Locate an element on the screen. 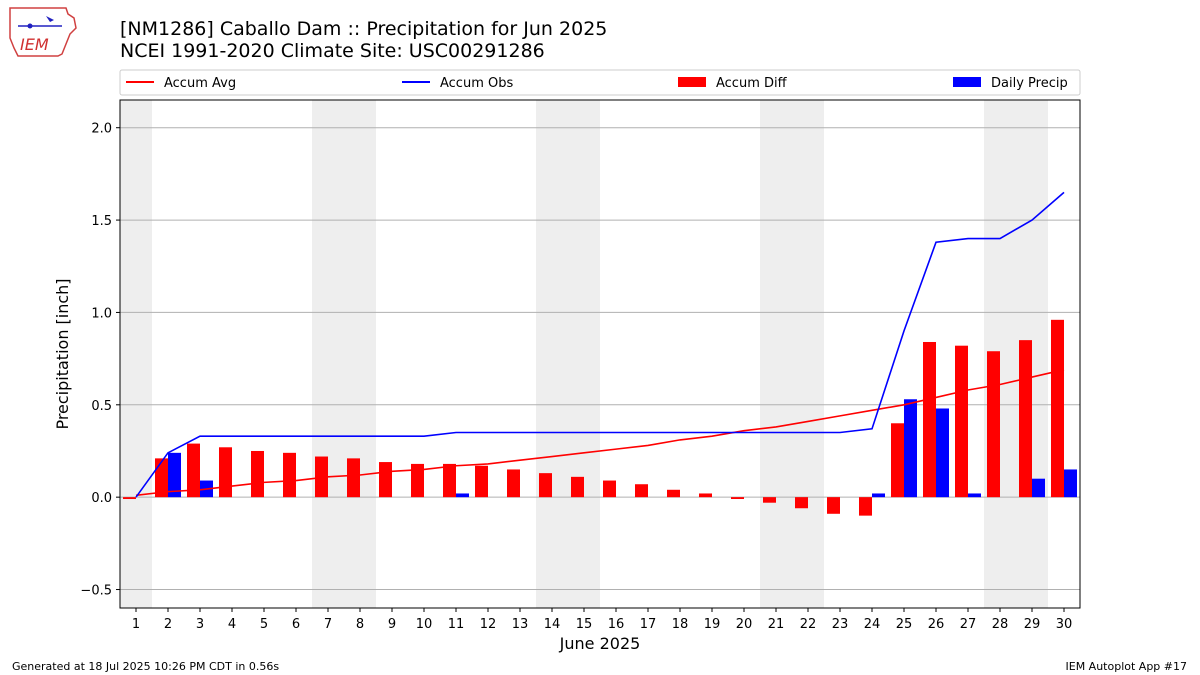 The image size is (1200, 675). legend-label: Daily Precip is located at coordinates (1029, 83).